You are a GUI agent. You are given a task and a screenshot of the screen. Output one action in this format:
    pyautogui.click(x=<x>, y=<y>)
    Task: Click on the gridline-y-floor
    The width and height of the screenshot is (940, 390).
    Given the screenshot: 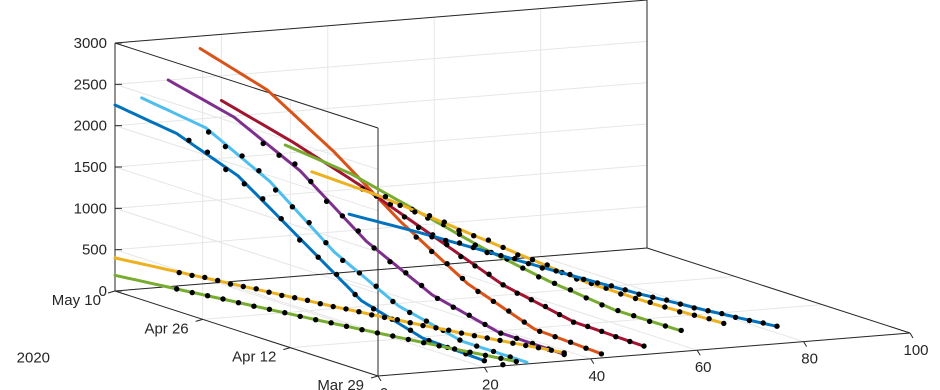 What is the action you would take?
    pyautogui.click(x=556, y=326)
    